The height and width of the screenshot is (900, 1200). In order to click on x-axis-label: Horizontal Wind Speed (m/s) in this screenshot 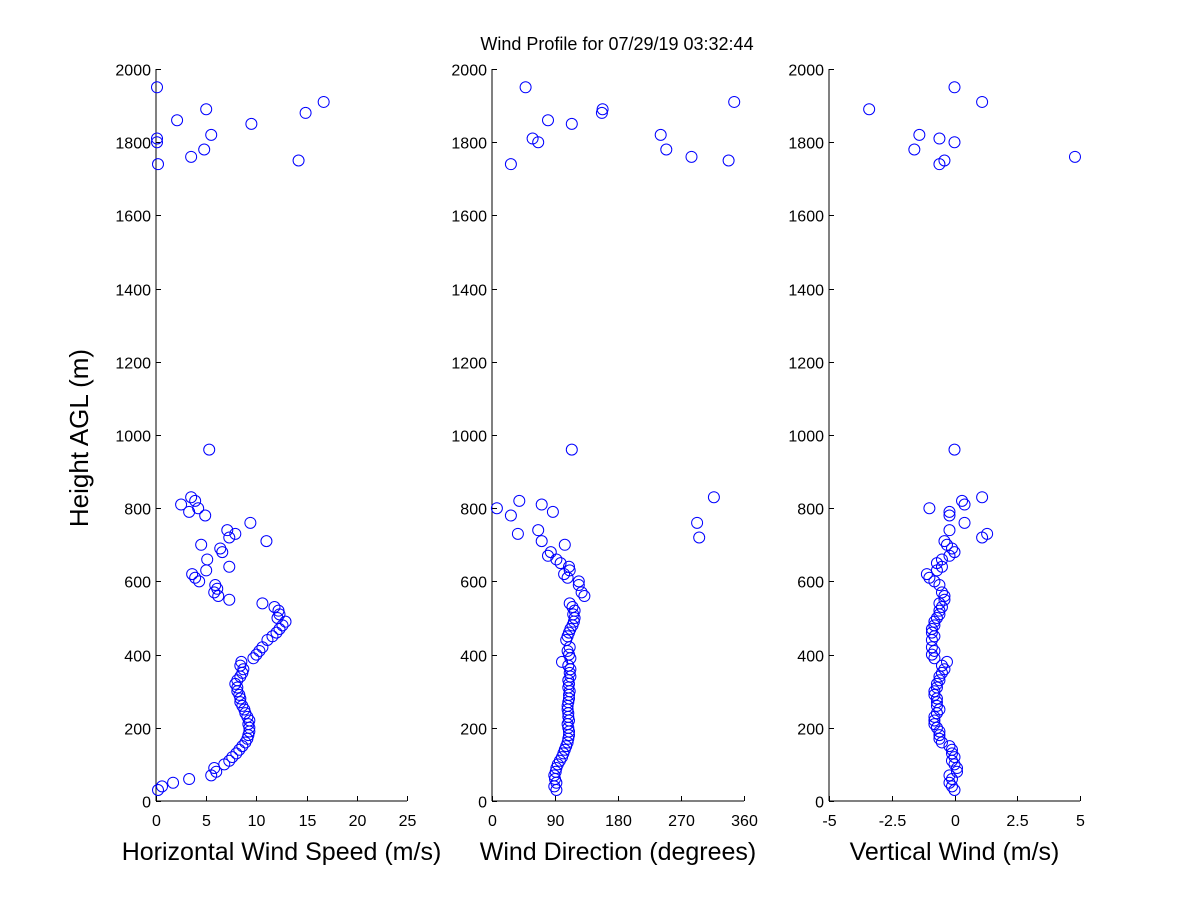, I will do `click(282, 852)`.